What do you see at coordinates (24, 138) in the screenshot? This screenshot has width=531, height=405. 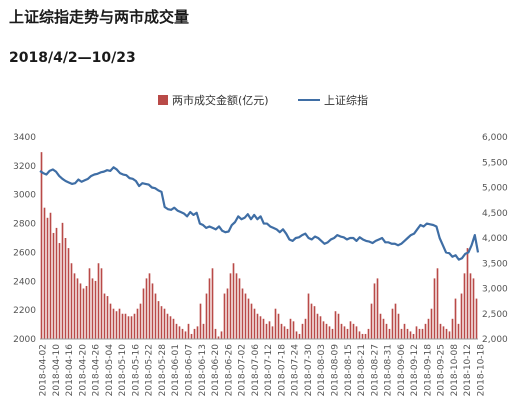 I see `left-axis-tick-label: 3400` at bounding box center [24, 138].